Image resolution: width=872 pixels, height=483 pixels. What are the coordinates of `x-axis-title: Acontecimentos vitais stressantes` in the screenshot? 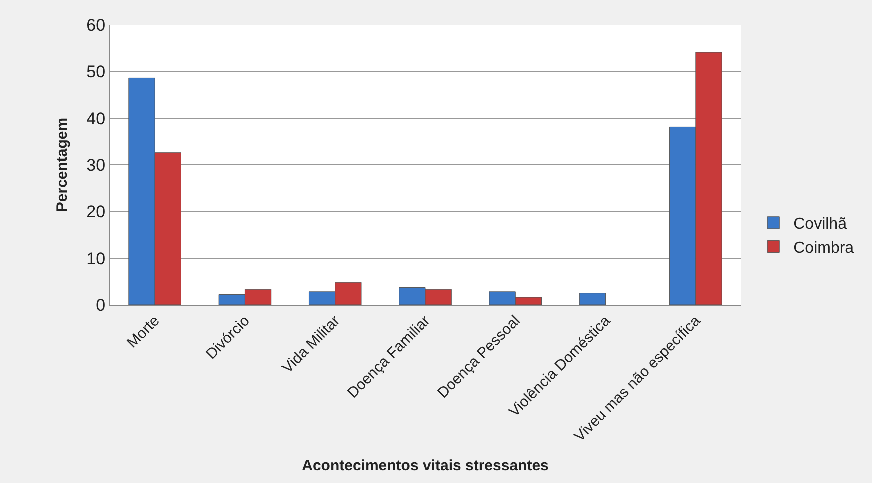 It's located at (425, 465).